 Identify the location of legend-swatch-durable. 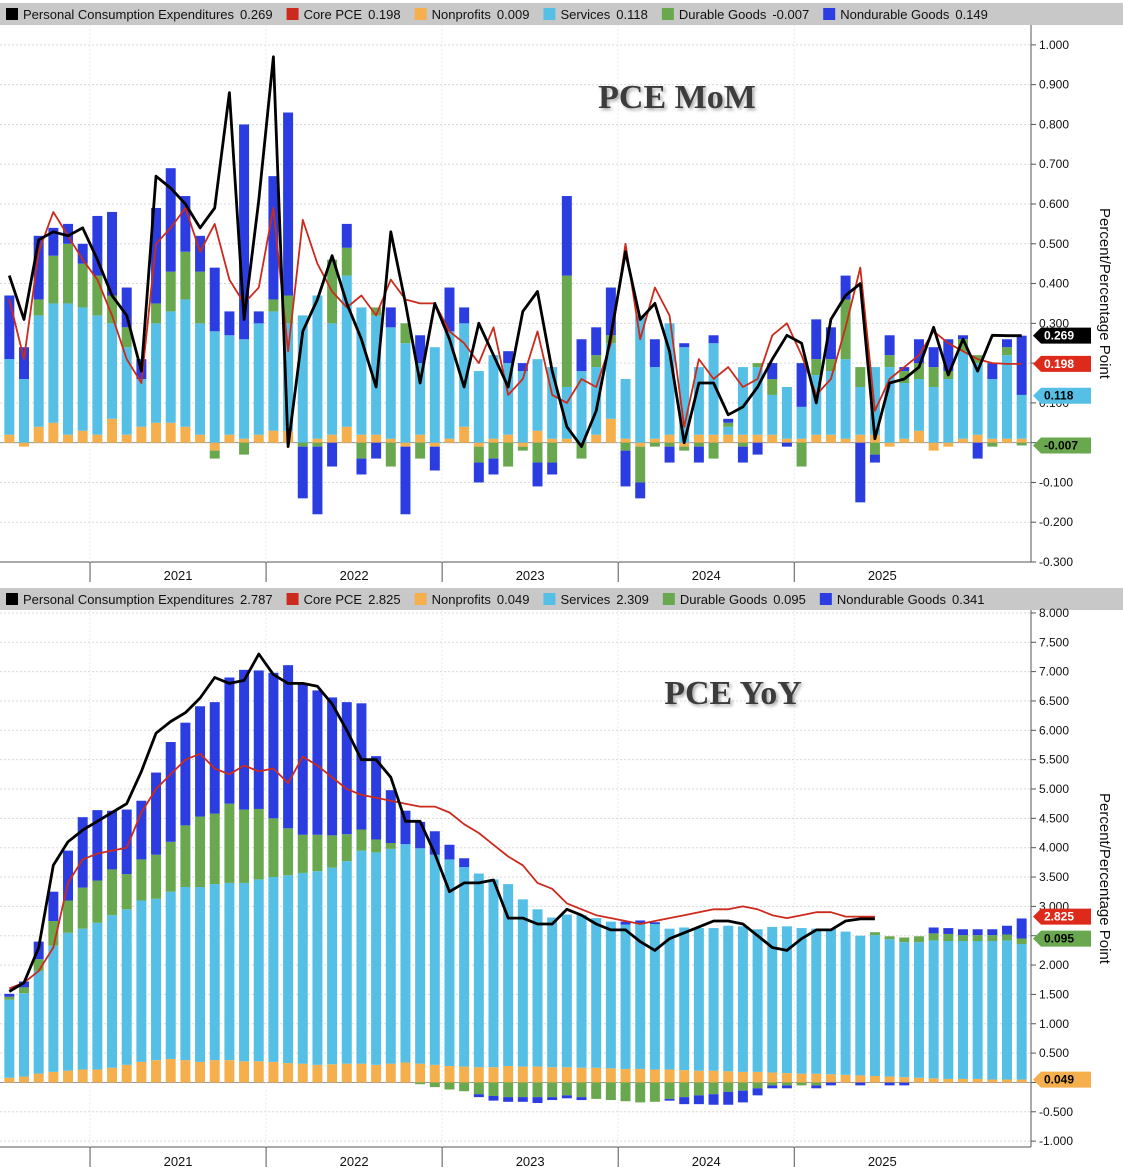
(668, 599).